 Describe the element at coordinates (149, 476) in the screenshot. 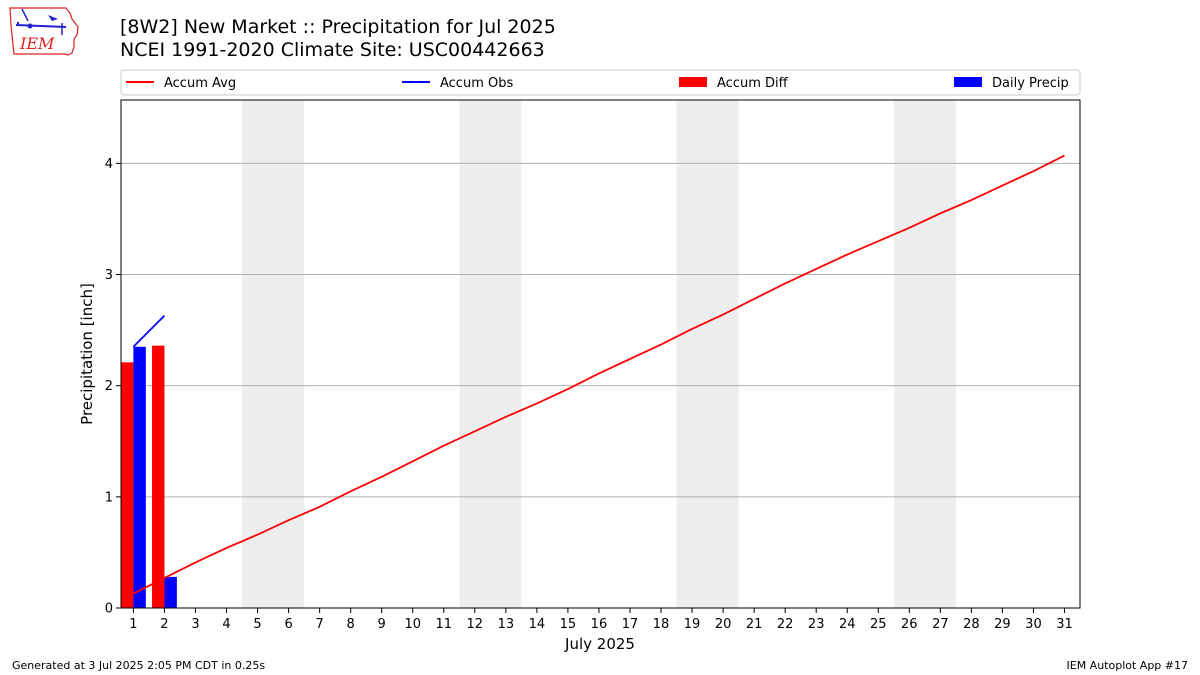

I see `bars` at that location.